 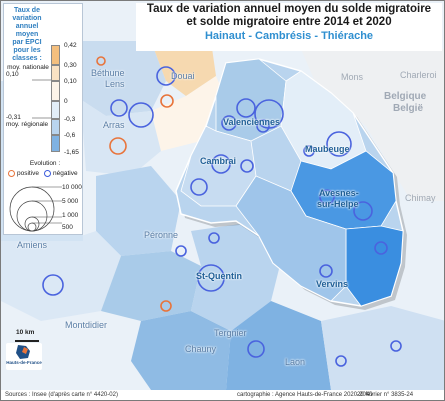 I want to click on legend-negative: négative, so click(x=61, y=173).